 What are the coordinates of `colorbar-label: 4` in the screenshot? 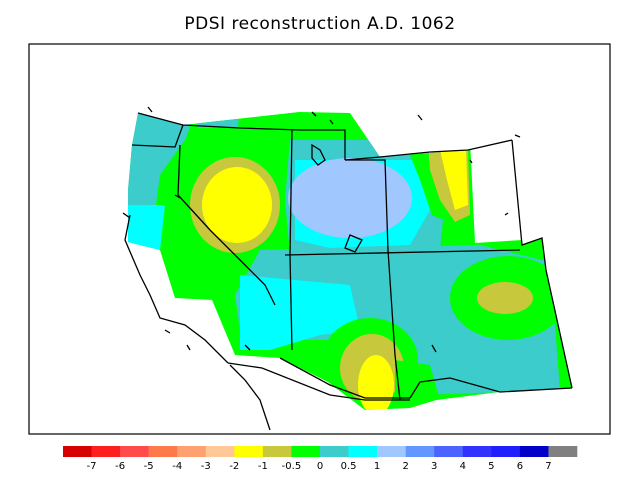 It's located at (463, 466).